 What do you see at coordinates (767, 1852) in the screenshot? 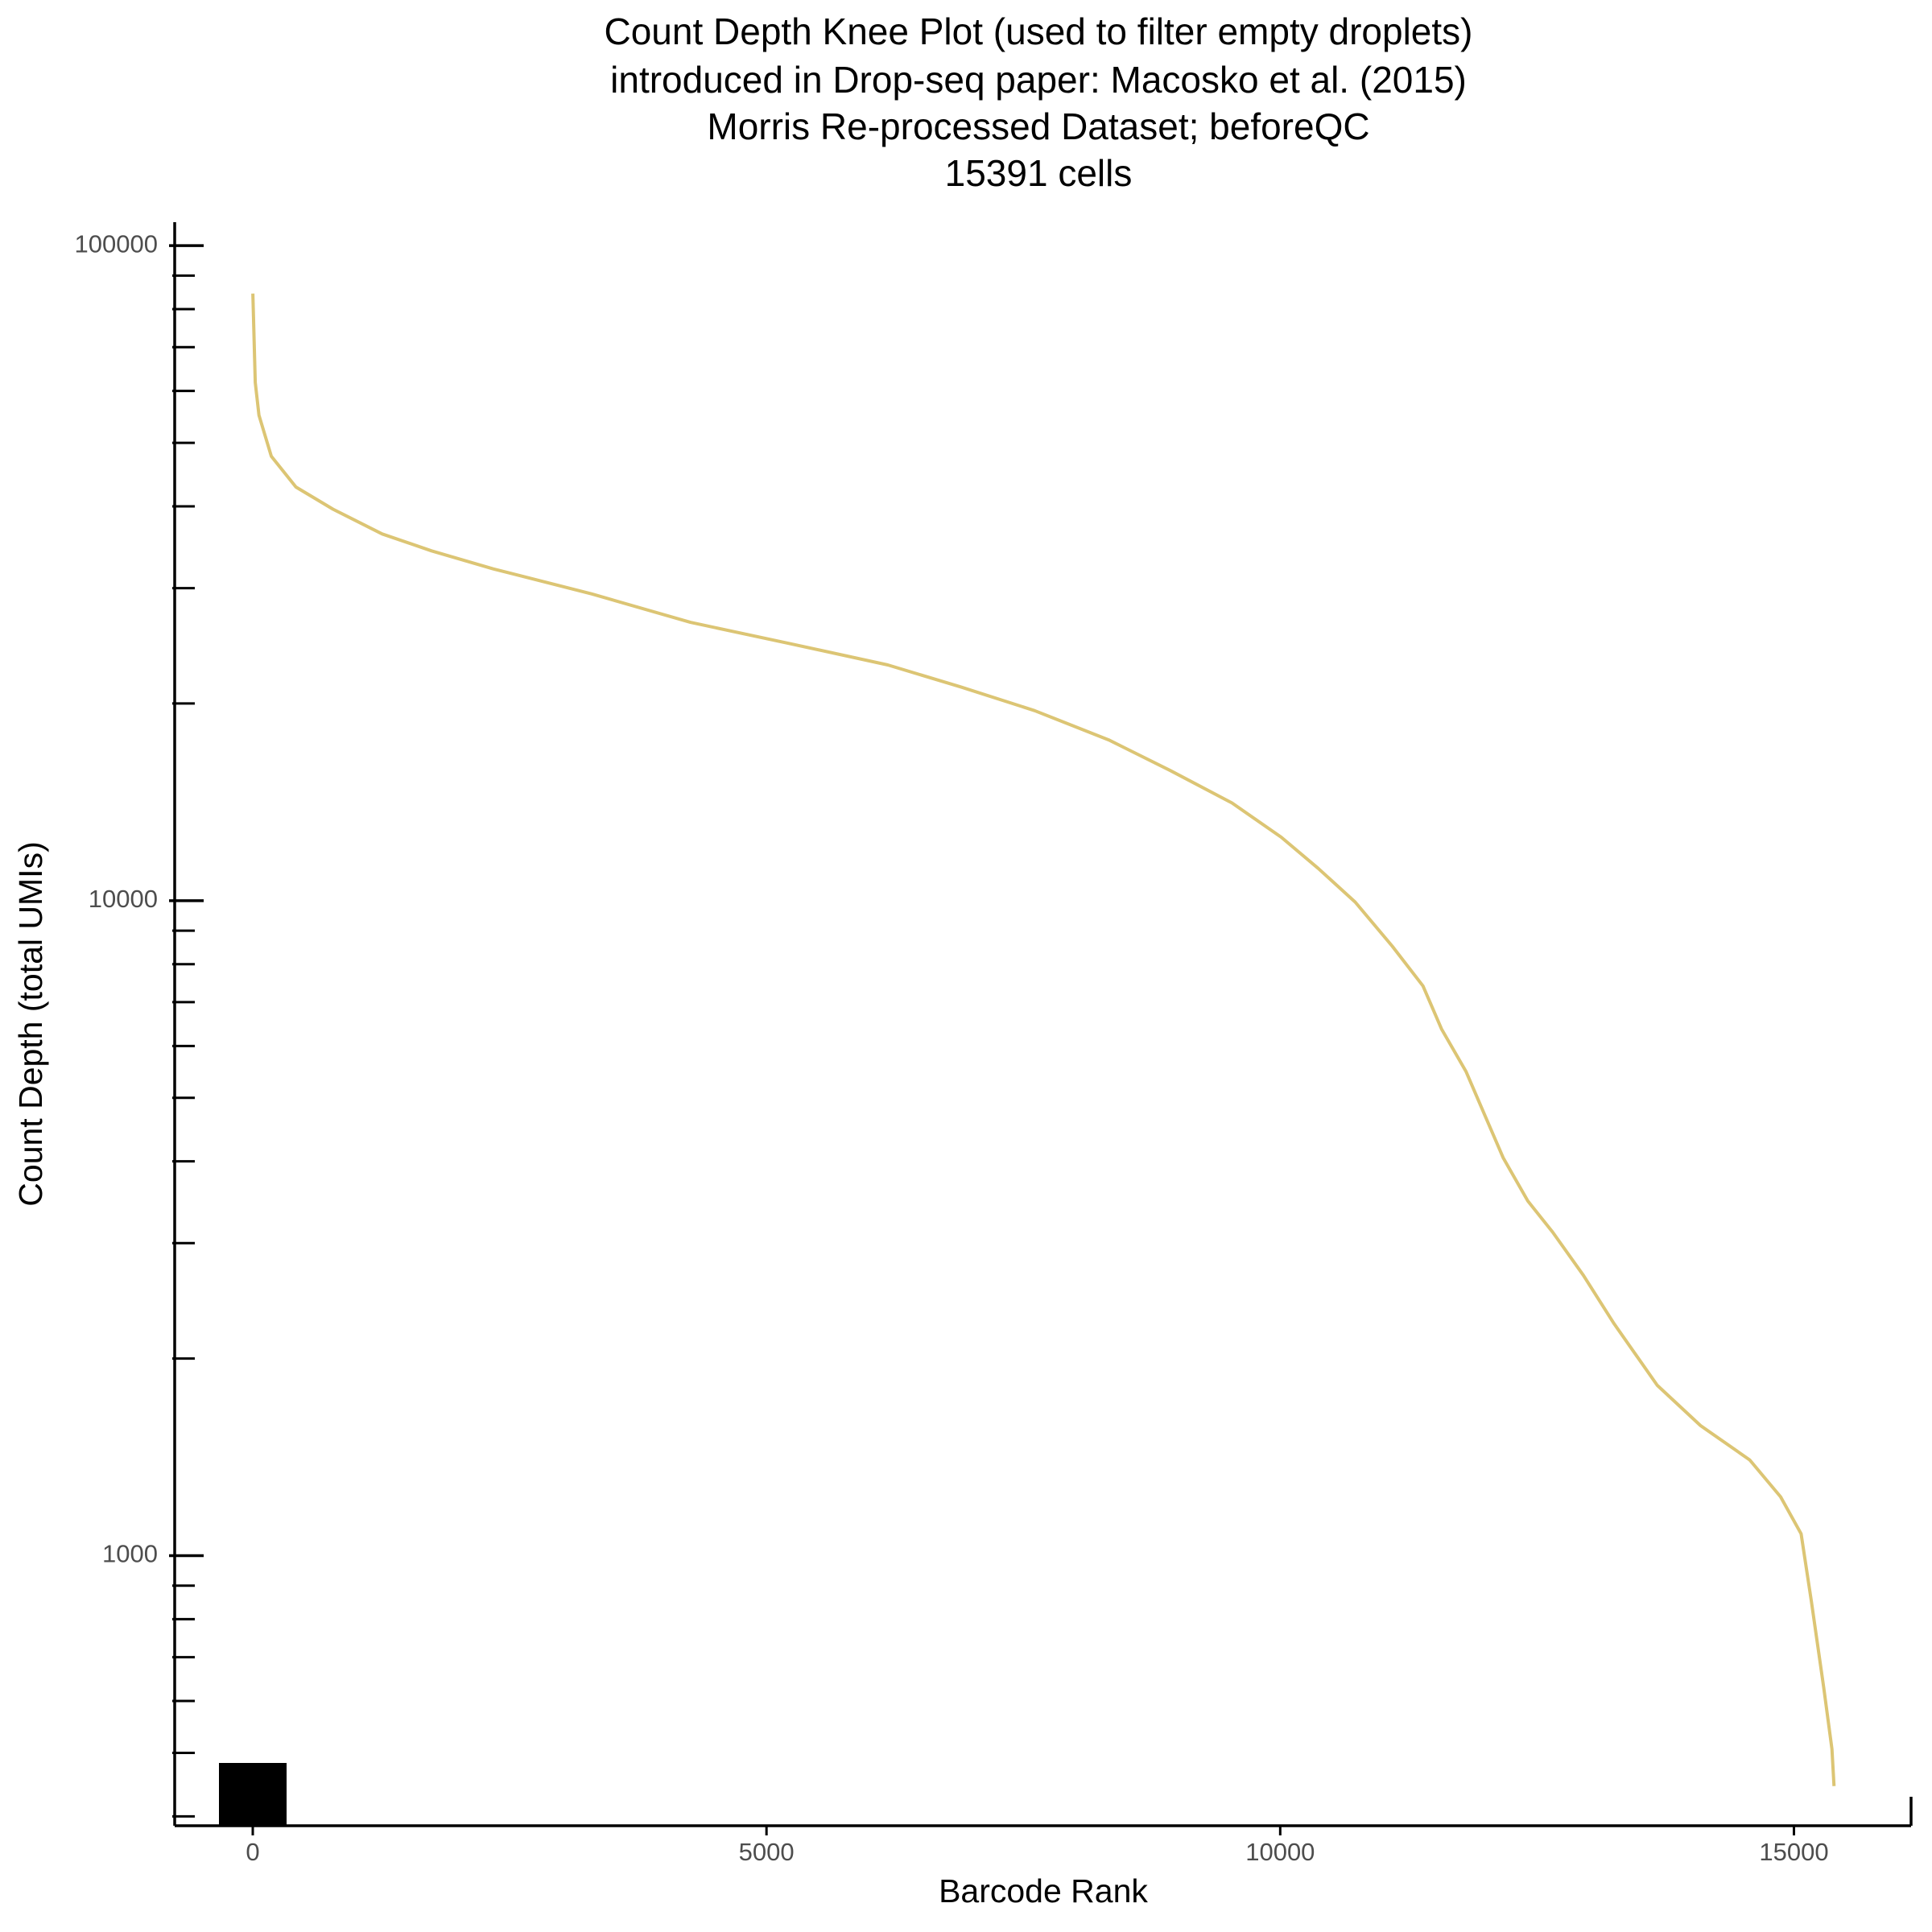
I see `x-tick-label: 5000` at bounding box center [767, 1852].